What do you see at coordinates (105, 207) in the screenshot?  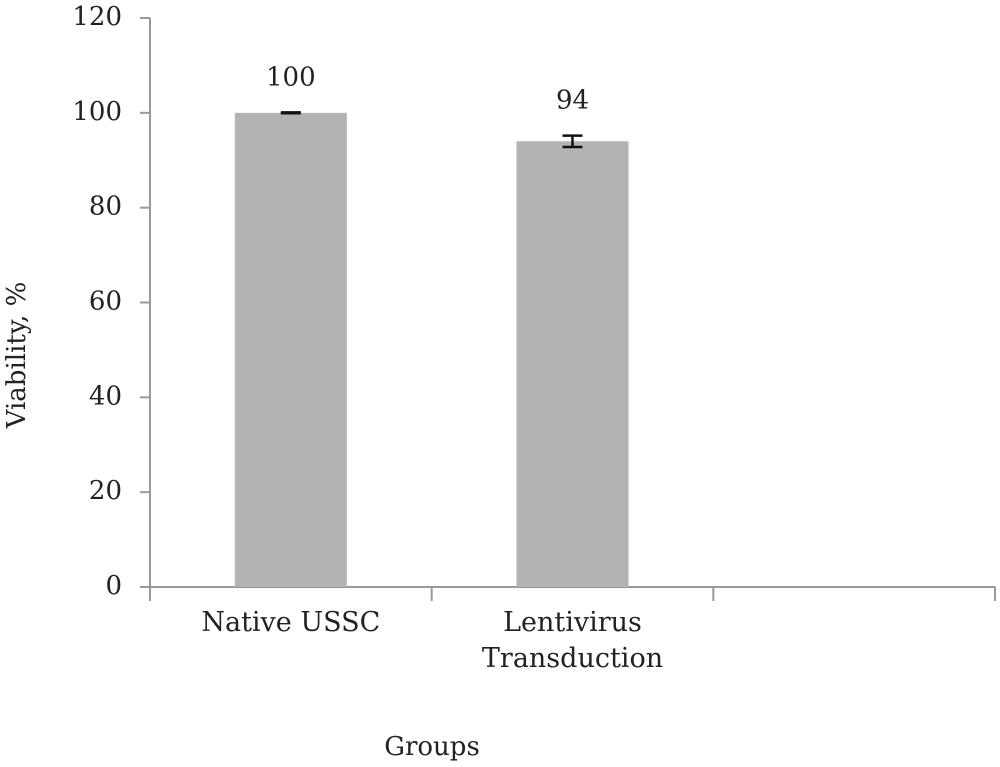 I see `y-tick-label: 80` at bounding box center [105, 207].